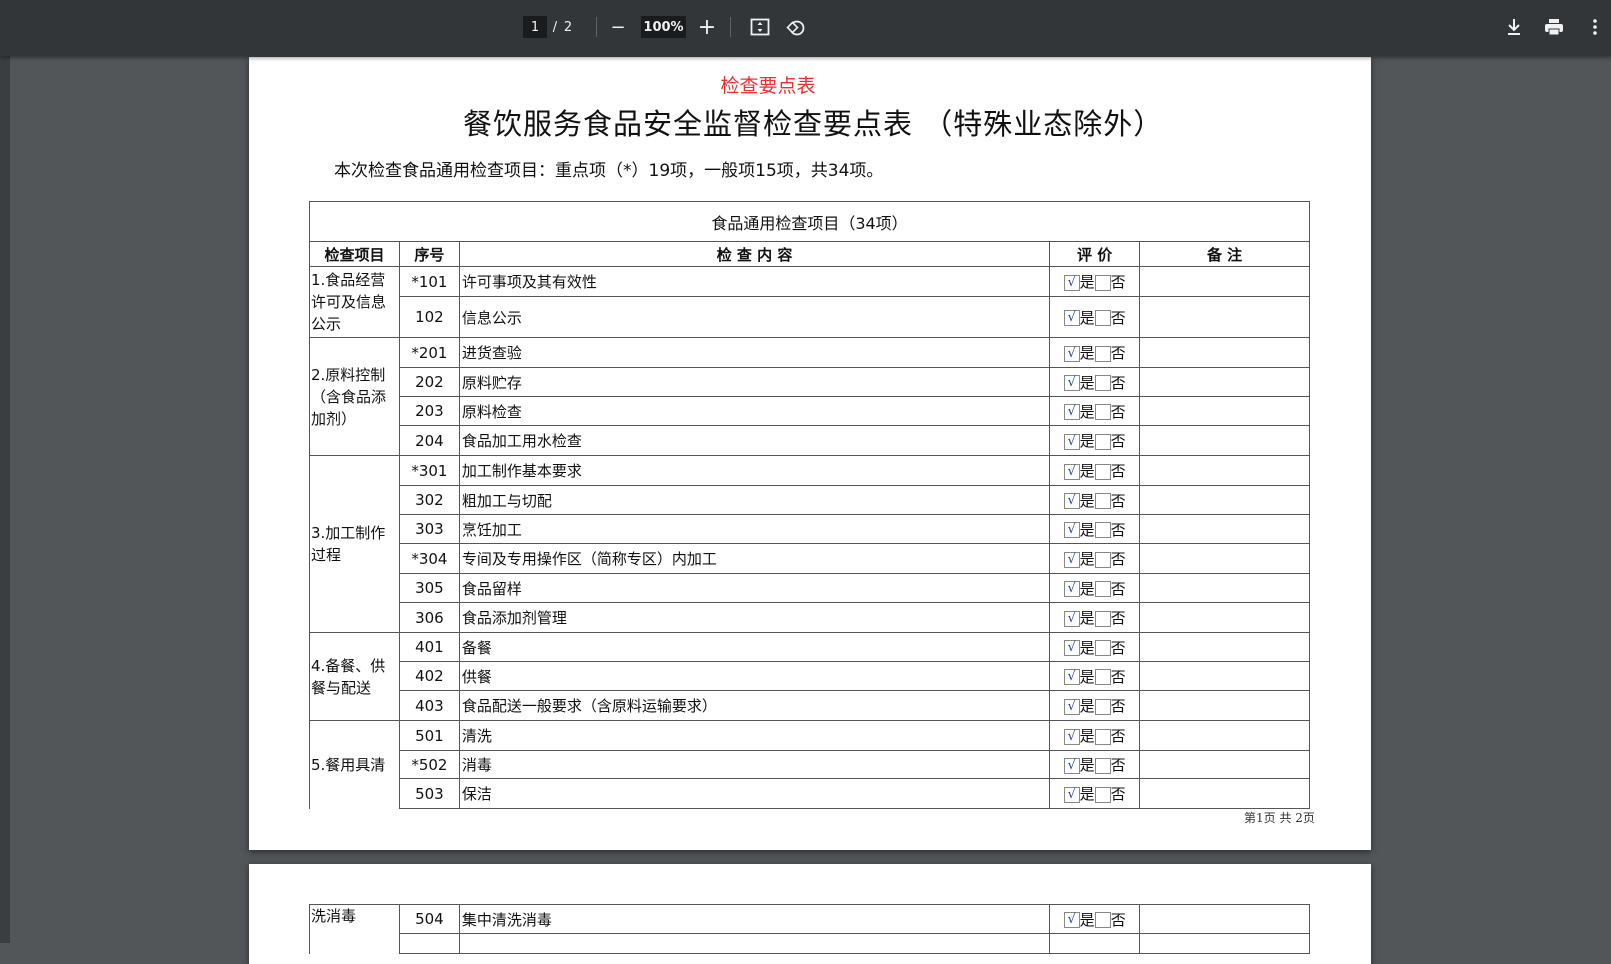 The height and width of the screenshot is (964, 1611). I want to click on more-options-icon, so click(1595, 27).